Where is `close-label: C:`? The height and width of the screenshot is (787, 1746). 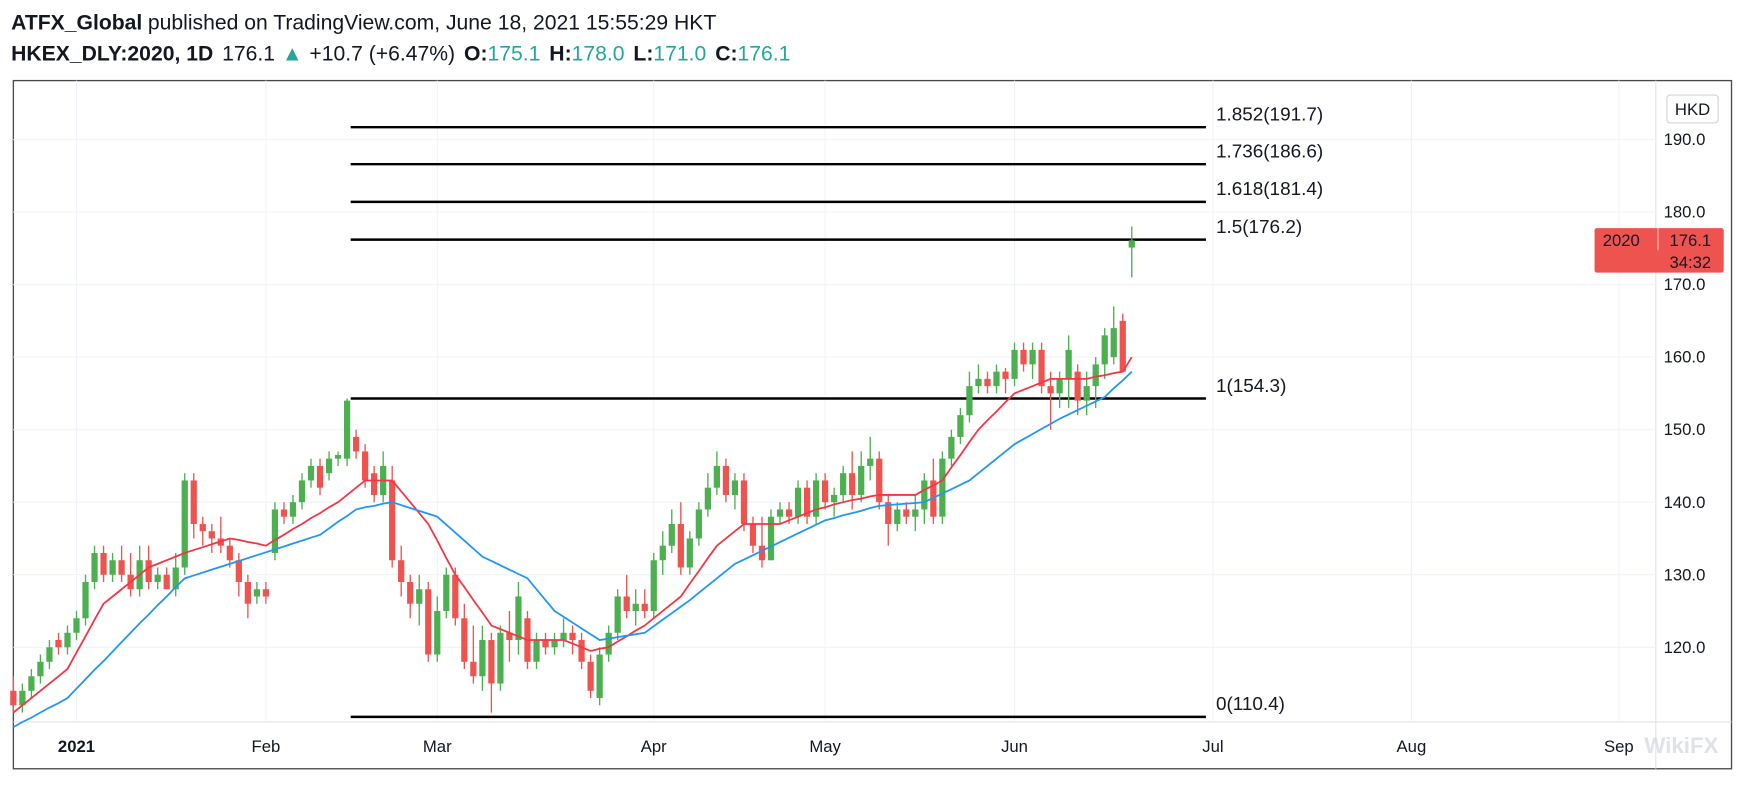 close-label: C: is located at coordinates (726, 54).